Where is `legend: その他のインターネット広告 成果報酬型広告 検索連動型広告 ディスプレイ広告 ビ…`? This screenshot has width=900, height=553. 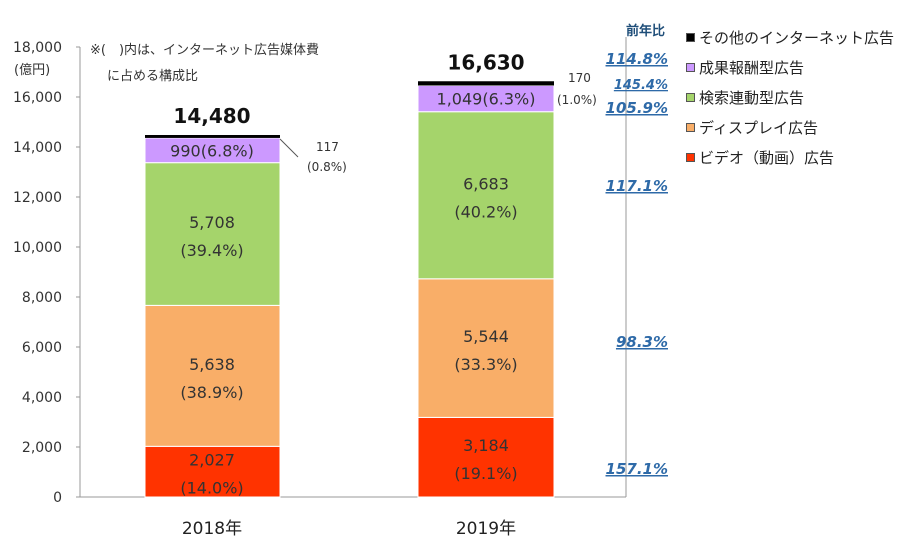 legend: その他のインターネット広告 成果報酬型広告 検索連動型広告 ディスプレイ広告 ビ… is located at coordinates (793, 97).